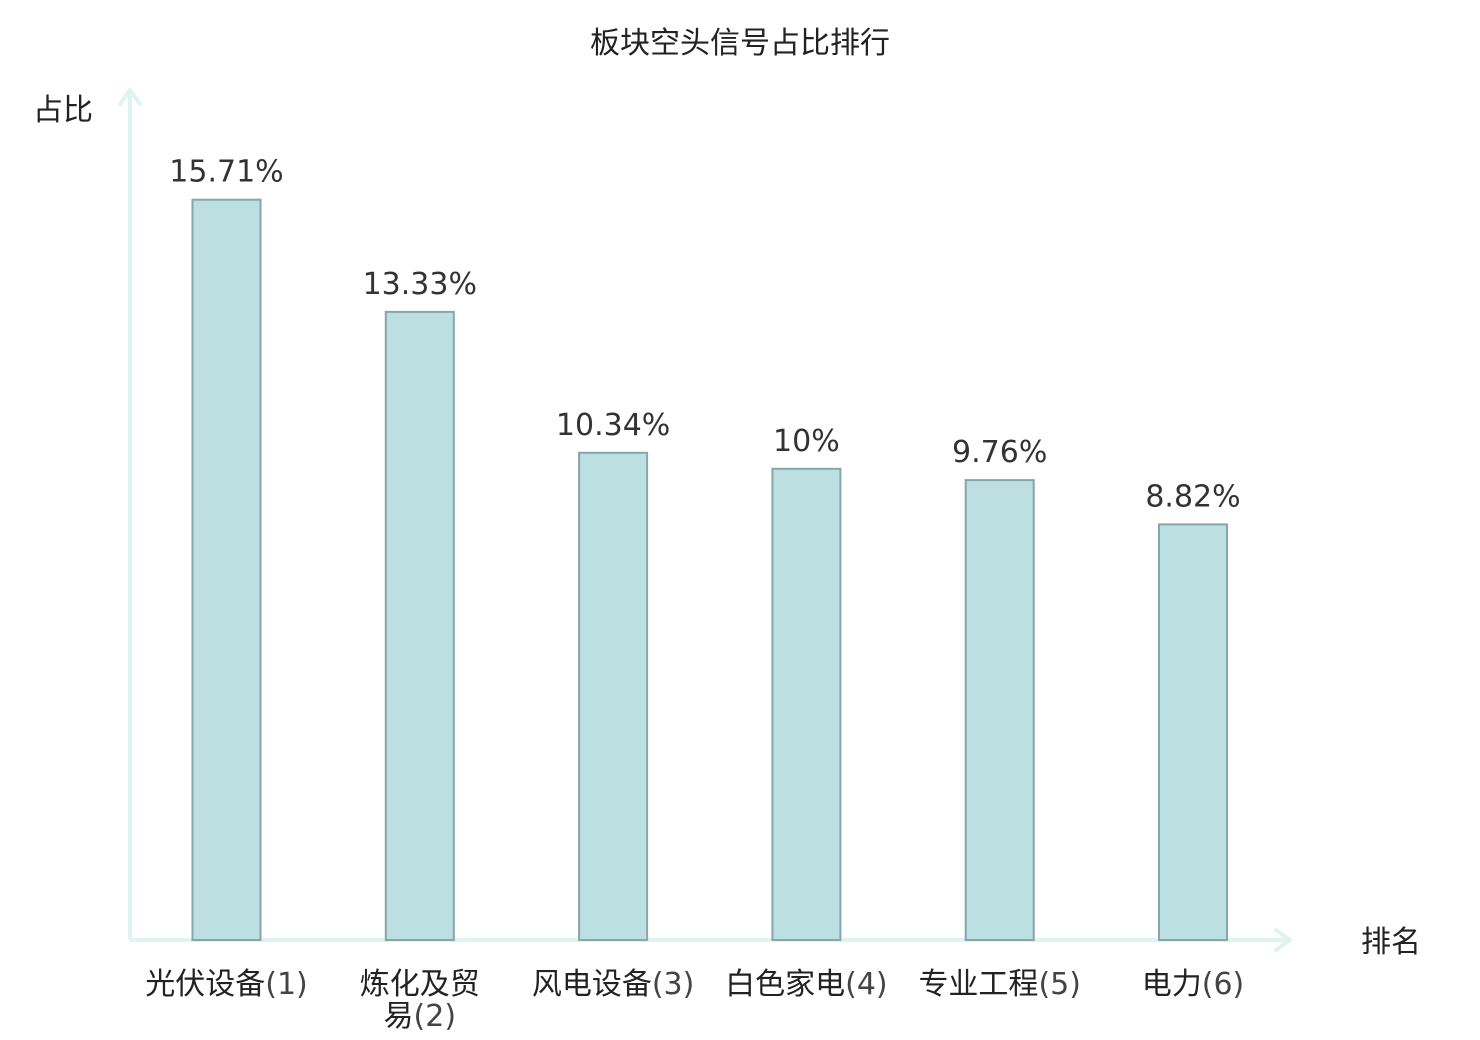 The width and height of the screenshot is (1480, 1040). I want to click on x-axis-arrow, so click(1283, 940).